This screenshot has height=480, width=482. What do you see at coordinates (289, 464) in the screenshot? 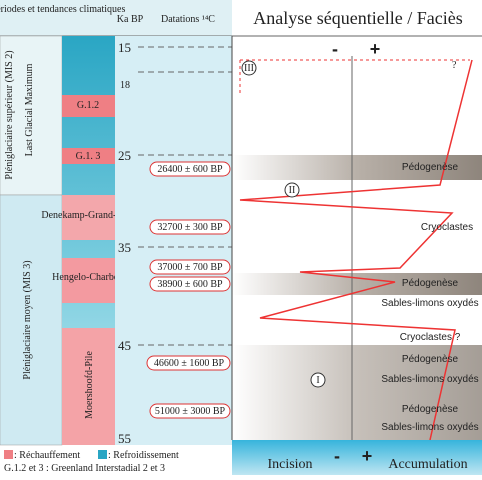
I see `incision: Incision` at bounding box center [289, 464].